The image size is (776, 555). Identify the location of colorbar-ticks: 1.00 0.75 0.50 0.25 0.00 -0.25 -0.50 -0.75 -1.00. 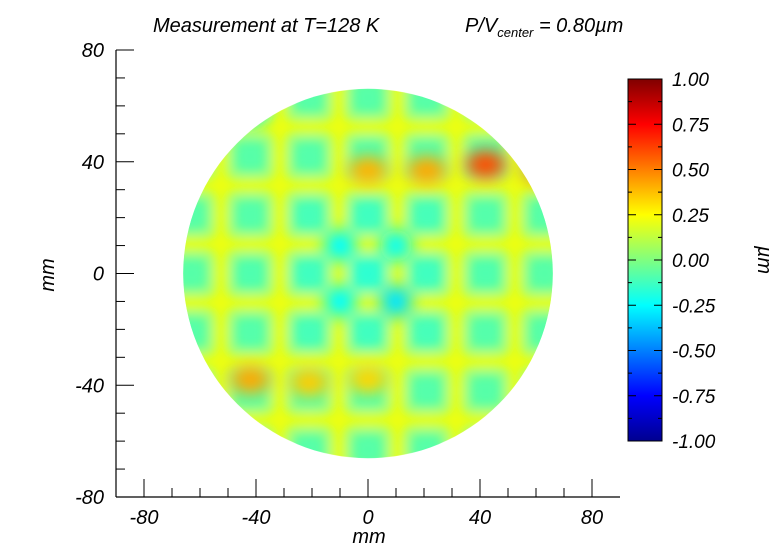
(672, 261).